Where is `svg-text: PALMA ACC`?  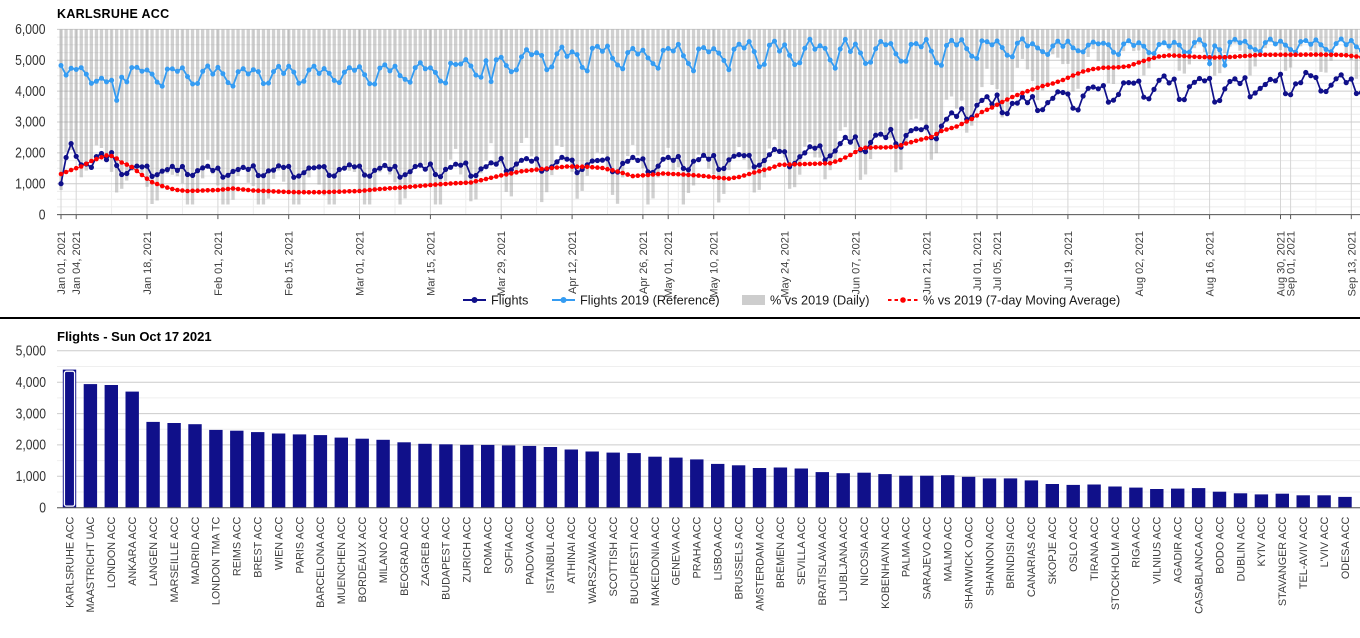 svg-text: PALMA ACC is located at coordinates (907, 546).